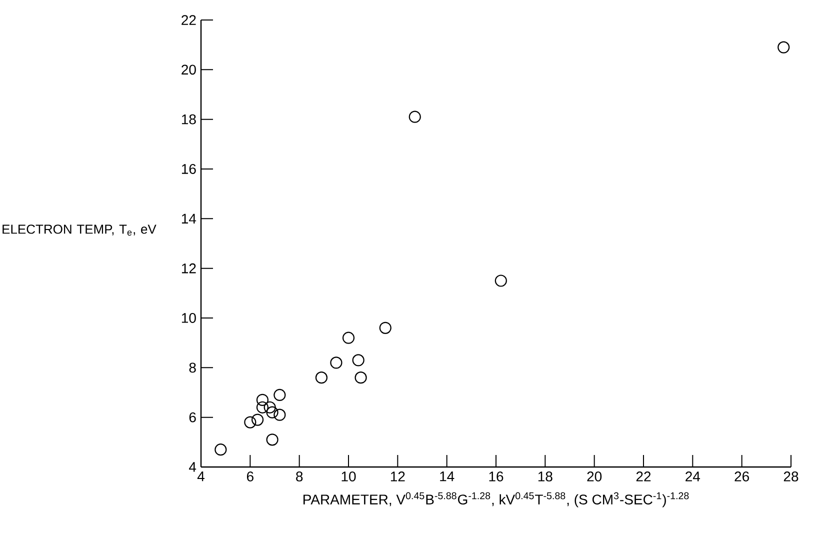 The image size is (815, 544). What do you see at coordinates (189, 219) in the screenshot?
I see `y-tick-label: 14` at bounding box center [189, 219].